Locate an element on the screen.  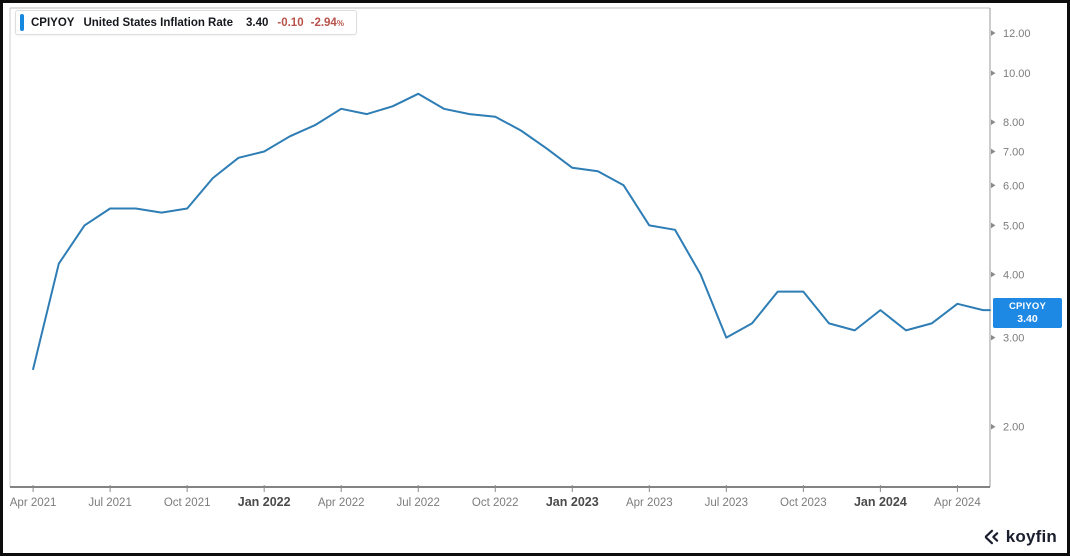
x-tick-label: Jan 2024 is located at coordinates (880, 502).